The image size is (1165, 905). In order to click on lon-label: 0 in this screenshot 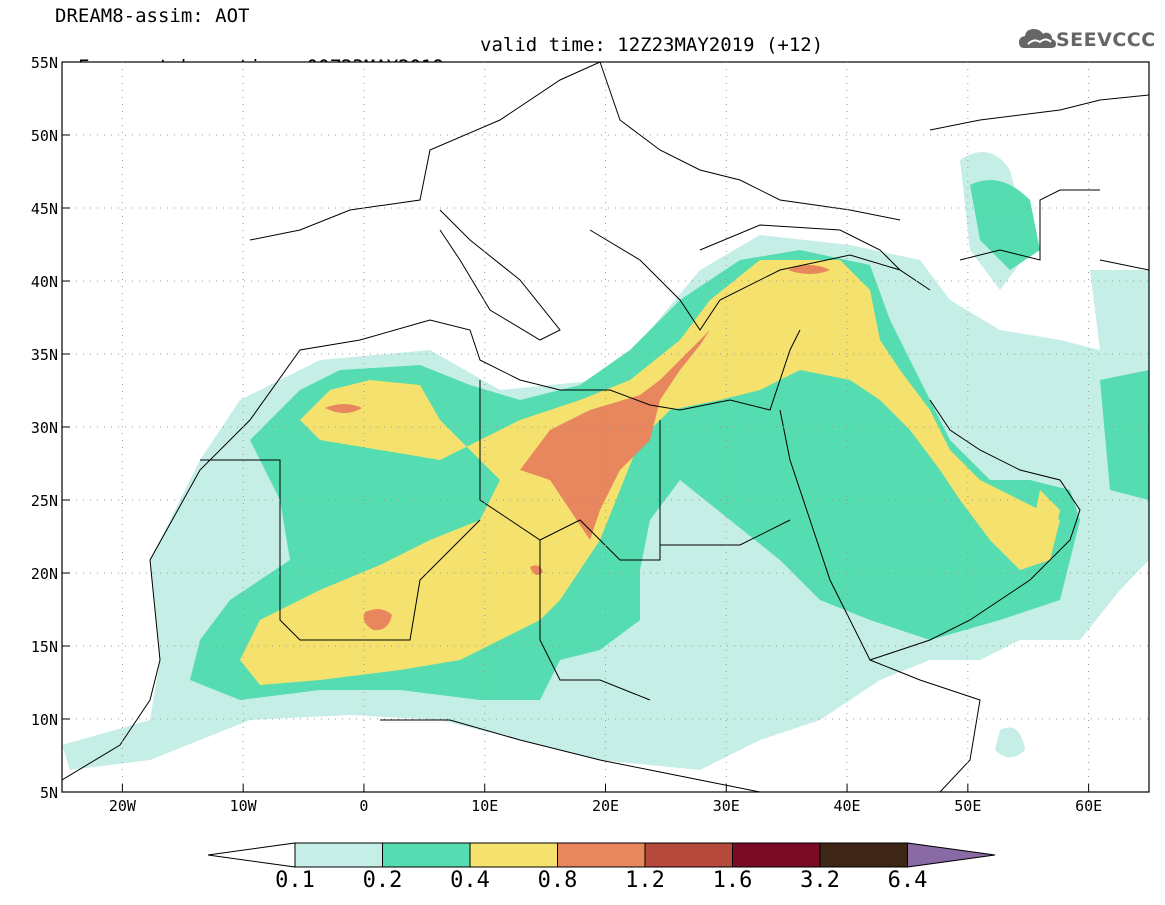, I will do `click(363, 806)`.